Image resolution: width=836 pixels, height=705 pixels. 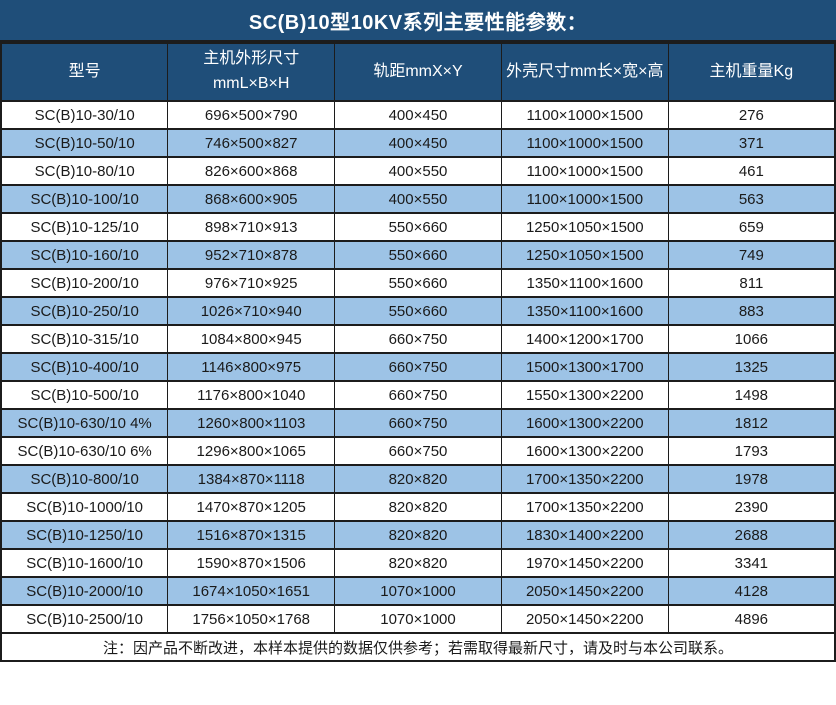 What do you see at coordinates (751, 339) in the screenshot?
I see `table-cell: 1066` at bounding box center [751, 339].